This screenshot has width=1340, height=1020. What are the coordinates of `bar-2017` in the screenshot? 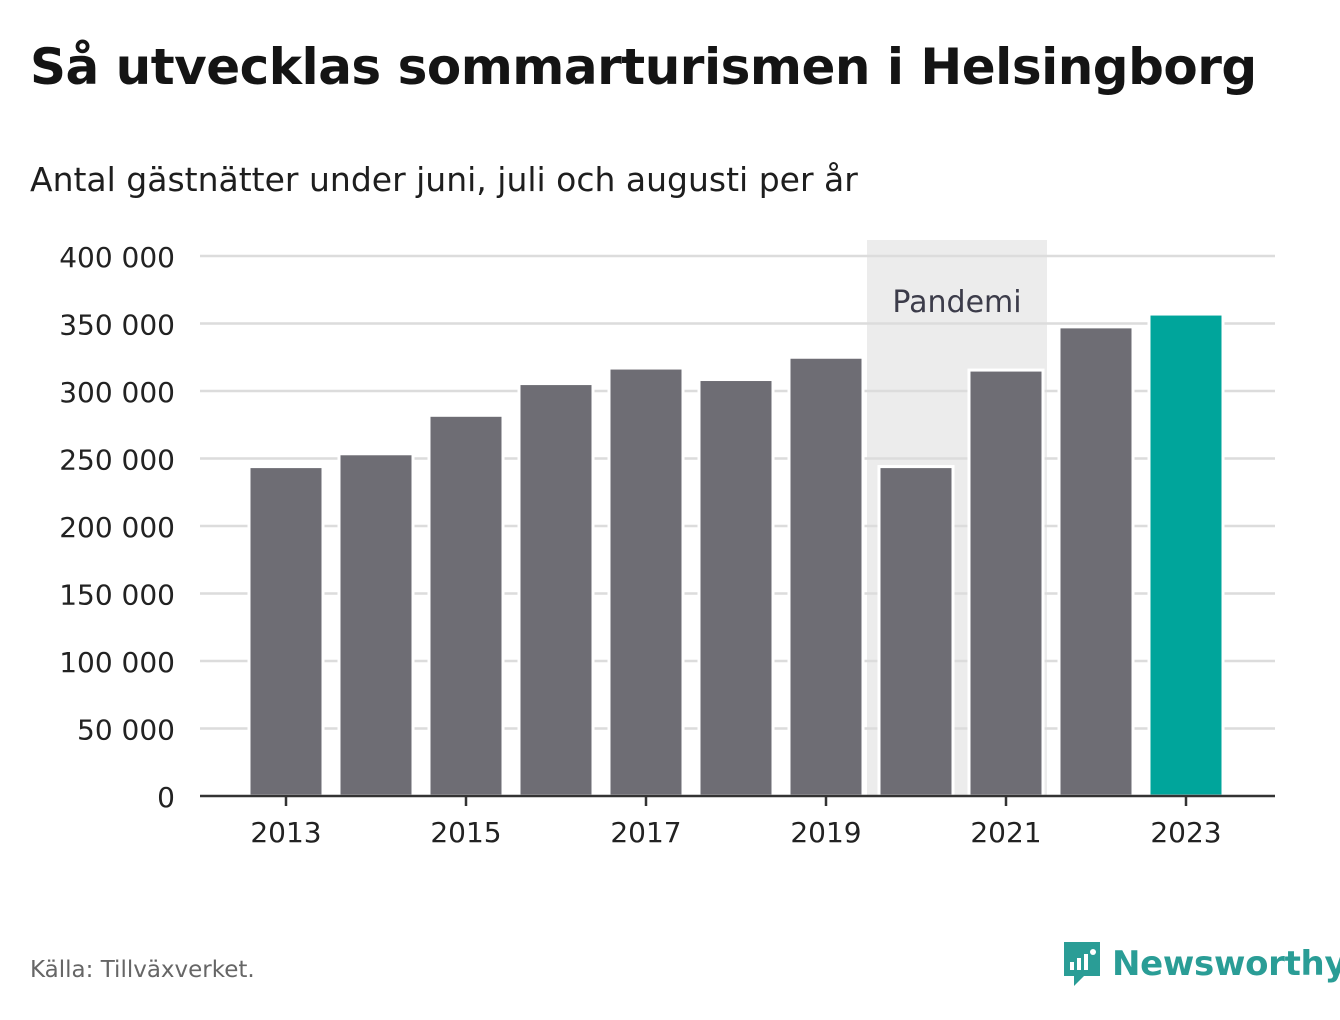 It's located at (646, 582).